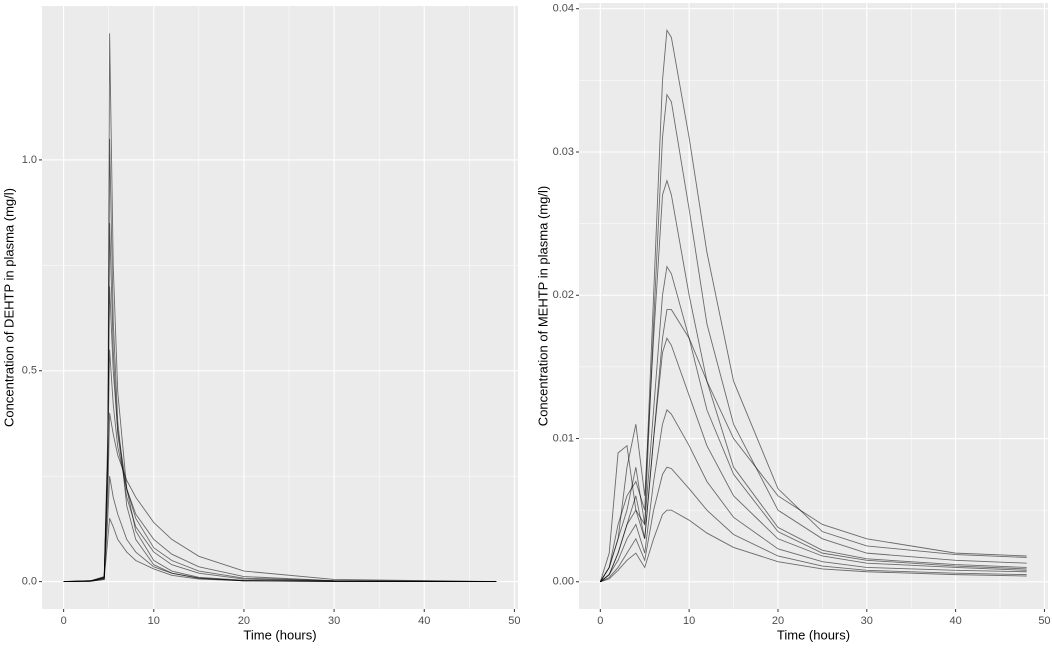  What do you see at coordinates (563, 9) in the screenshot?
I see `y-tick-label: 0.04` at bounding box center [563, 9].